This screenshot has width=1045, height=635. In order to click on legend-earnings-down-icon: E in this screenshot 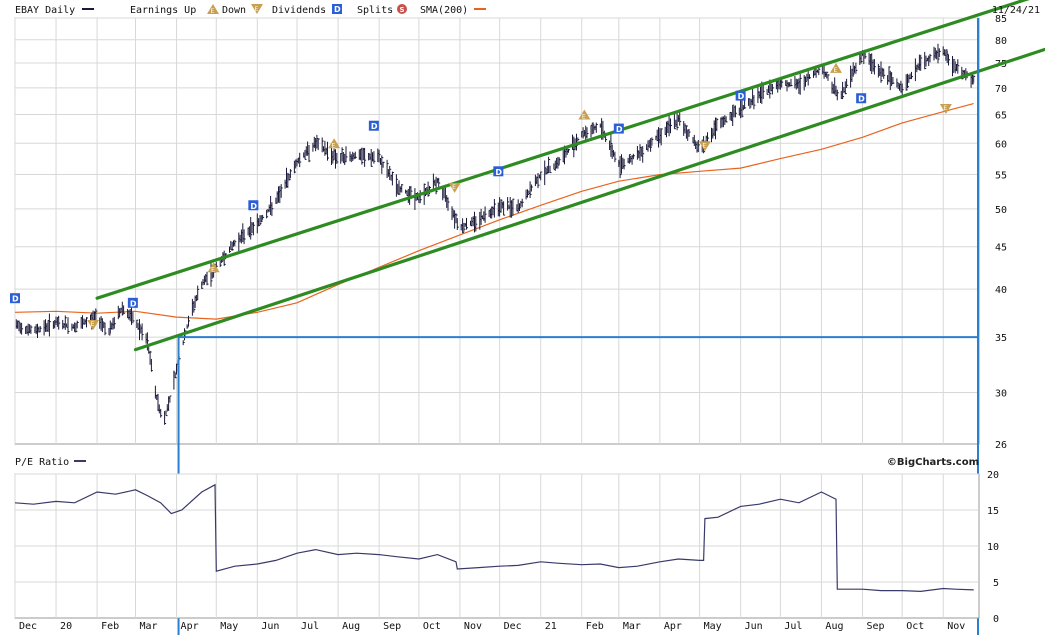, I will do `click(257, 9)`.